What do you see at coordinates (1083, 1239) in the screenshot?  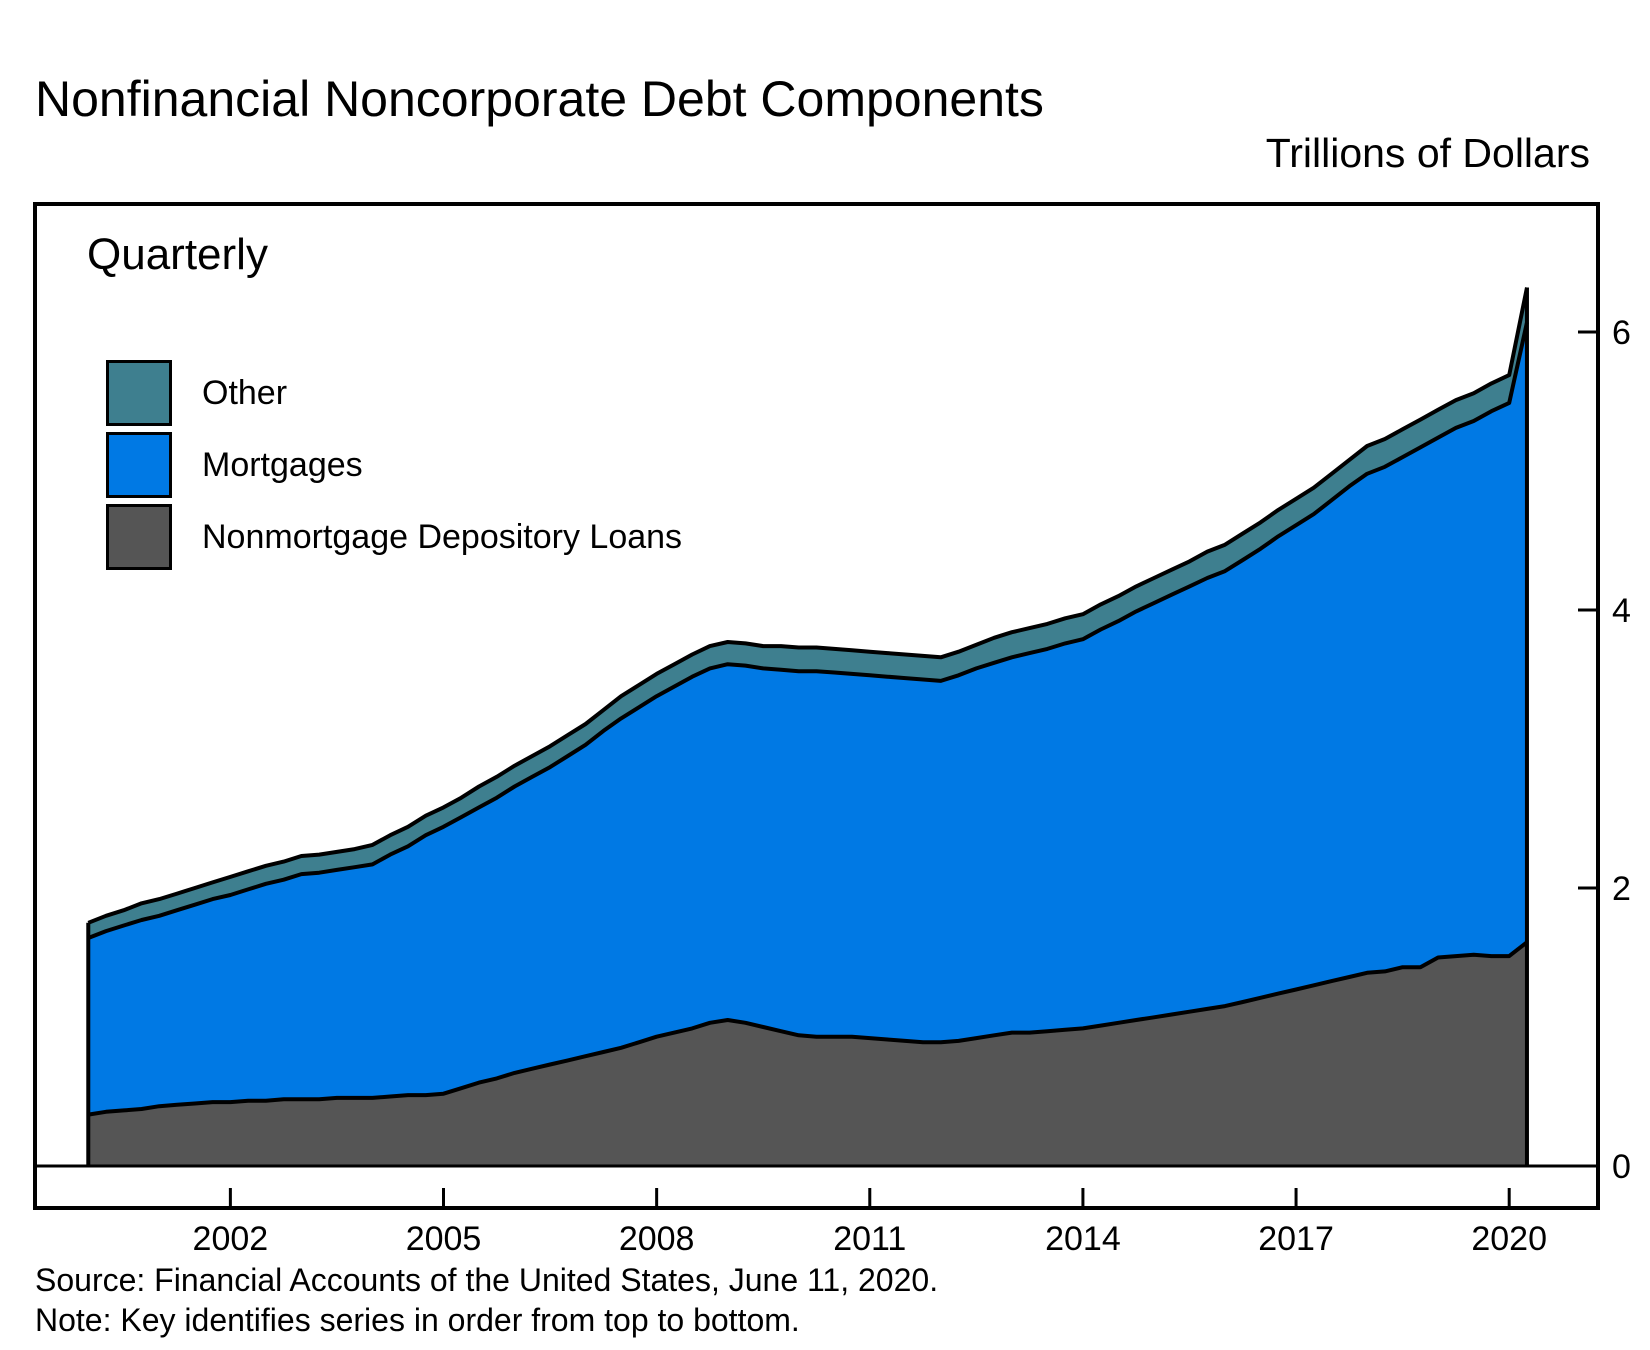 I see `x-tick-label: 2014` at bounding box center [1083, 1239].